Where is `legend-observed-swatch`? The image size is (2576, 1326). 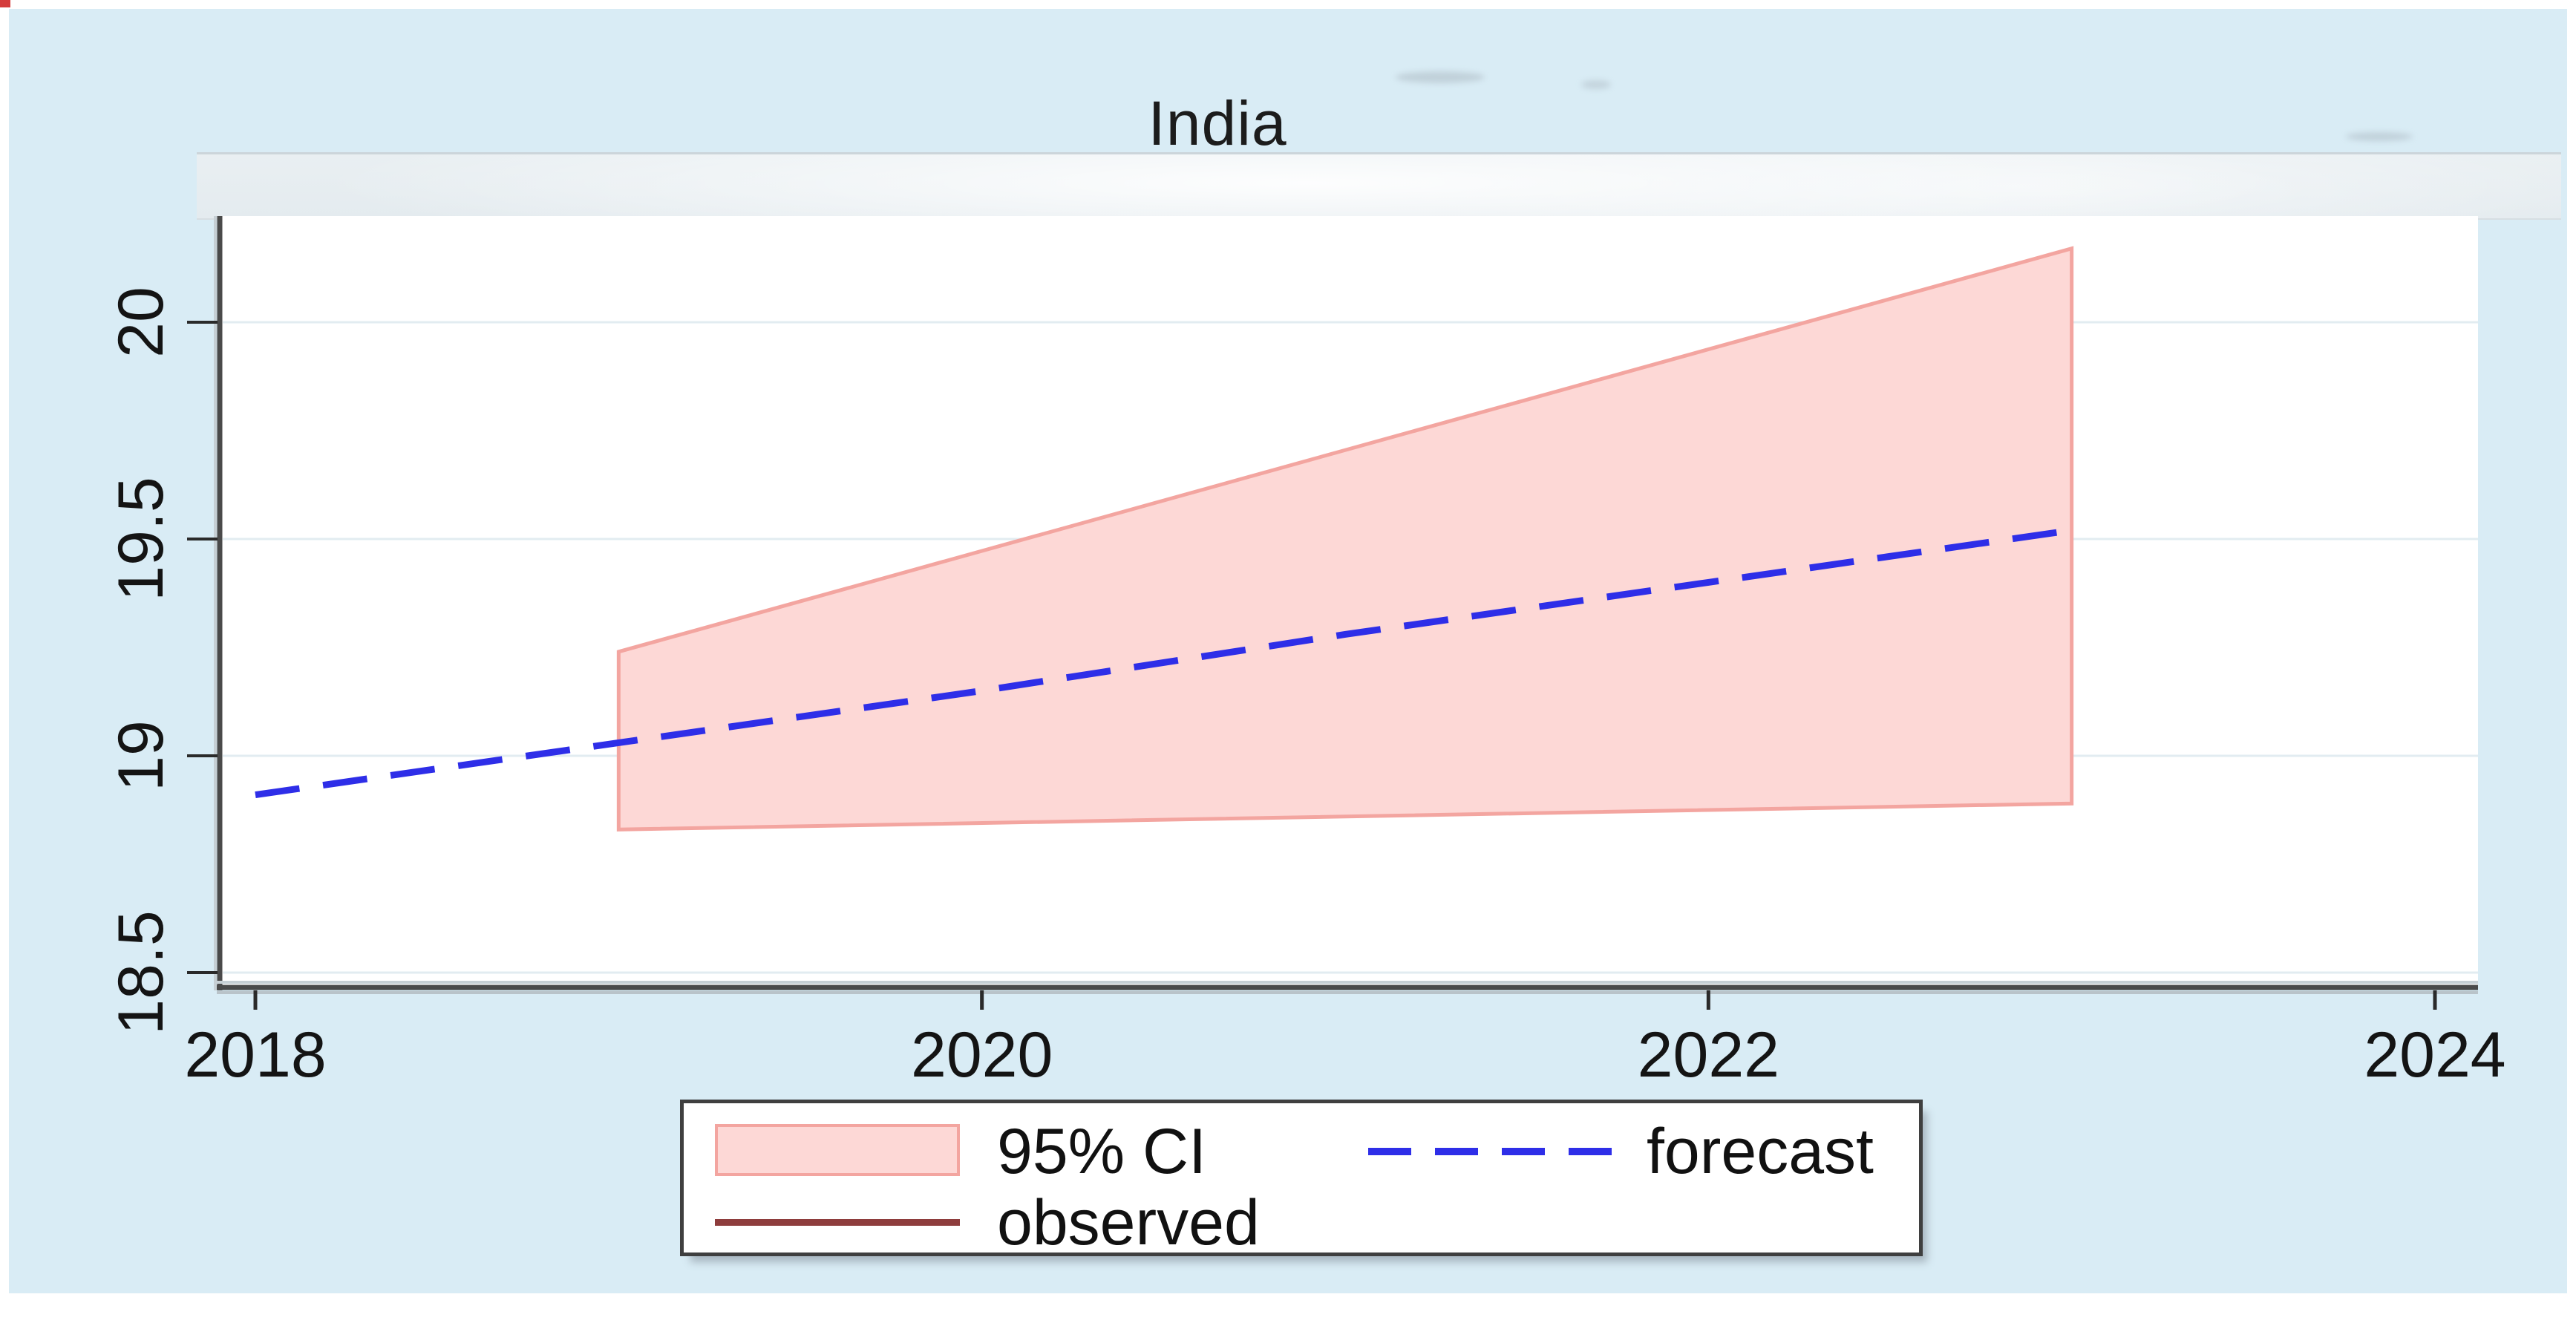 legend-observed-swatch is located at coordinates (837, 1222).